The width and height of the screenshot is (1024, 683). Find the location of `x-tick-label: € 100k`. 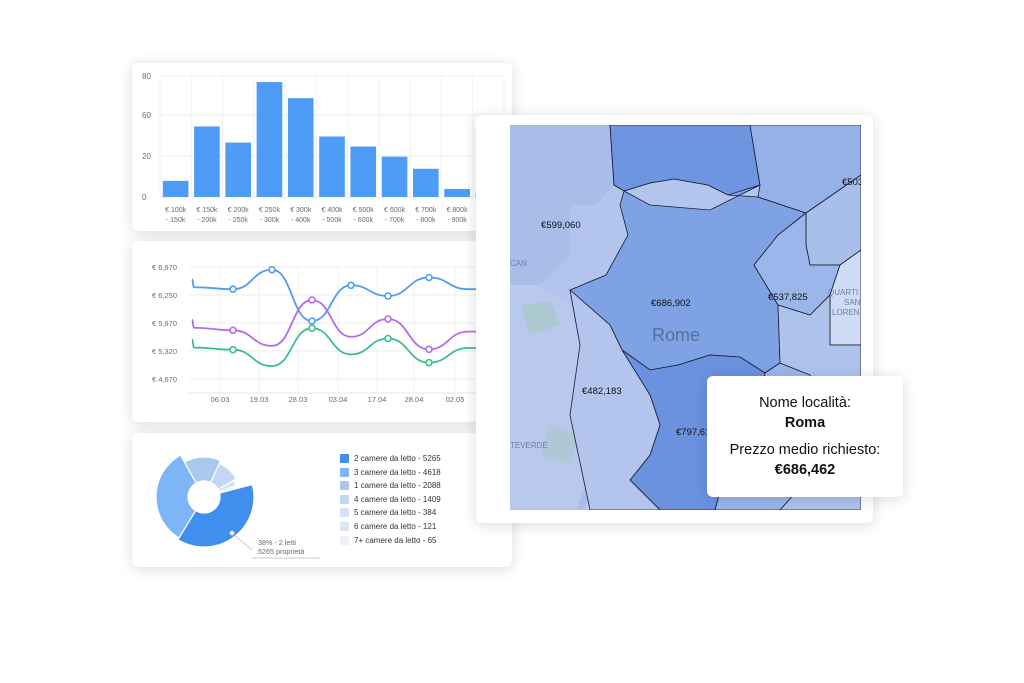

x-tick-label: € 100k is located at coordinates (176, 210).